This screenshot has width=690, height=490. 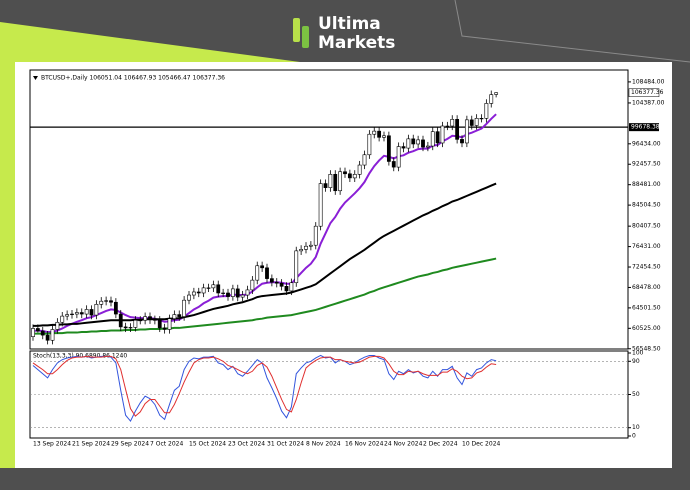 I want to click on y-tick-label: 80407.50, so click(x=646, y=226).